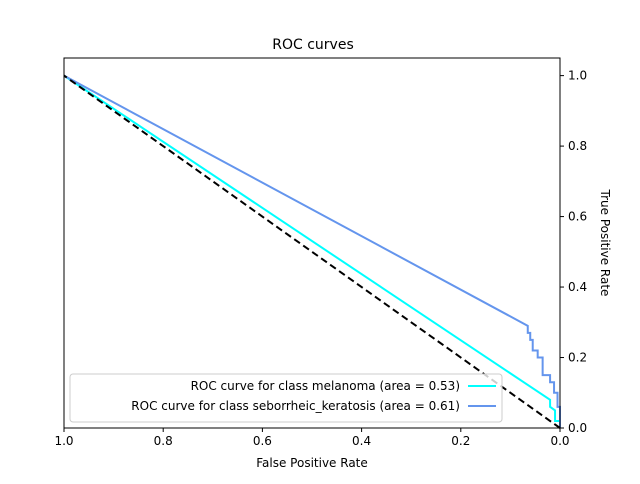 This screenshot has height=484, width=640. What do you see at coordinates (577, 287) in the screenshot?
I see `y-tick-label: 0.4` at bounding box center [577, 287].